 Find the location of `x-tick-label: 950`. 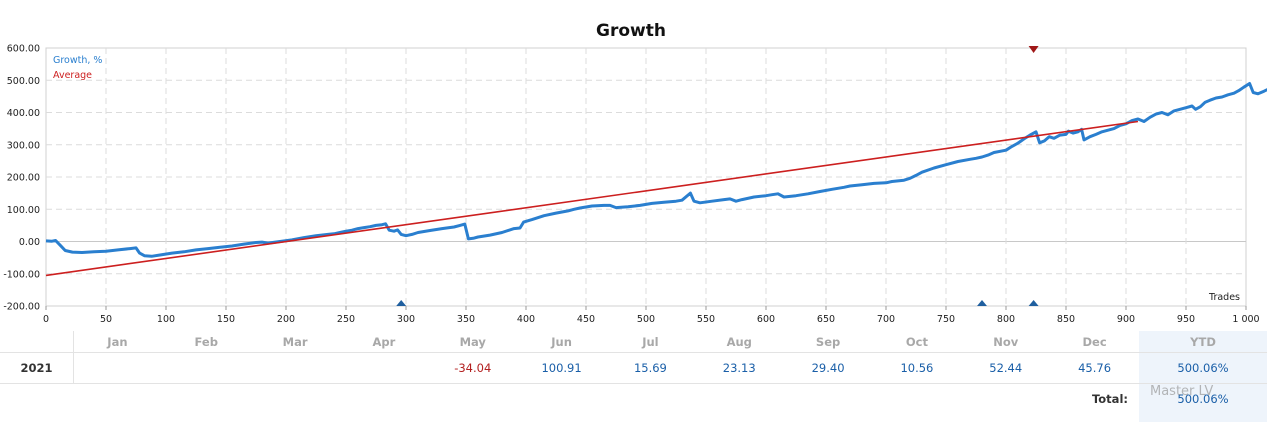

x-tick-label: 950 is located at coordinates (1186, 319).